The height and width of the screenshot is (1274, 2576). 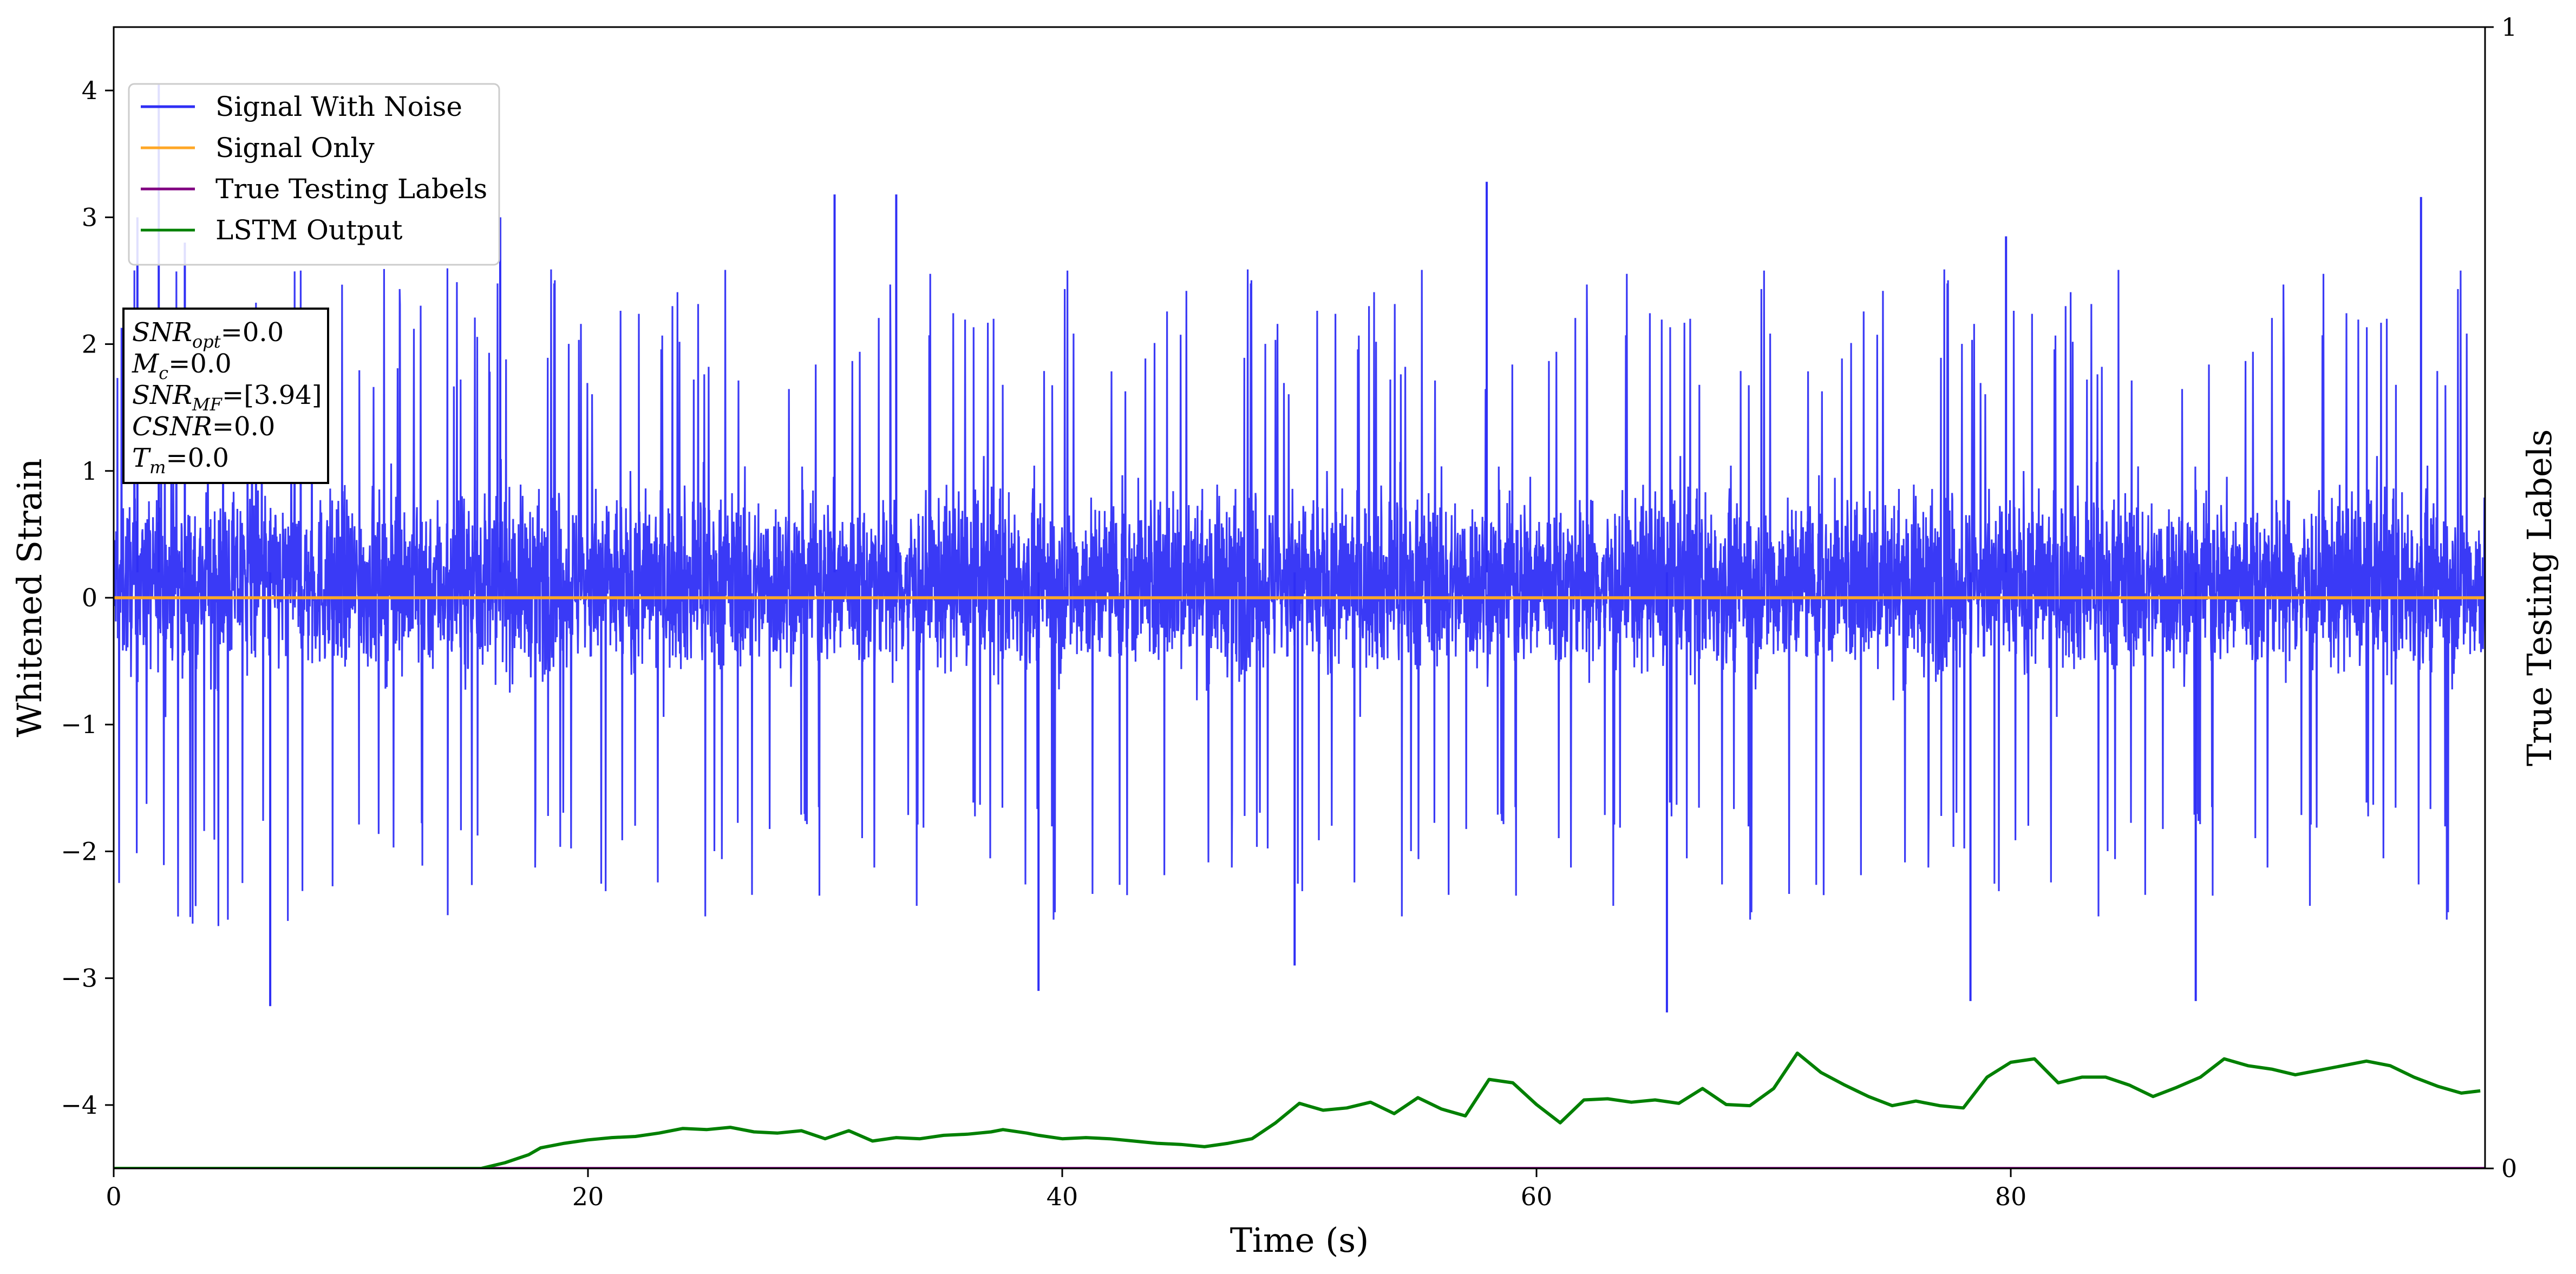 What do you see at coordinates (182, 366) in the screenshot?
I see `annotation-row: Mc=0.0` at bounding box center [182, 366].